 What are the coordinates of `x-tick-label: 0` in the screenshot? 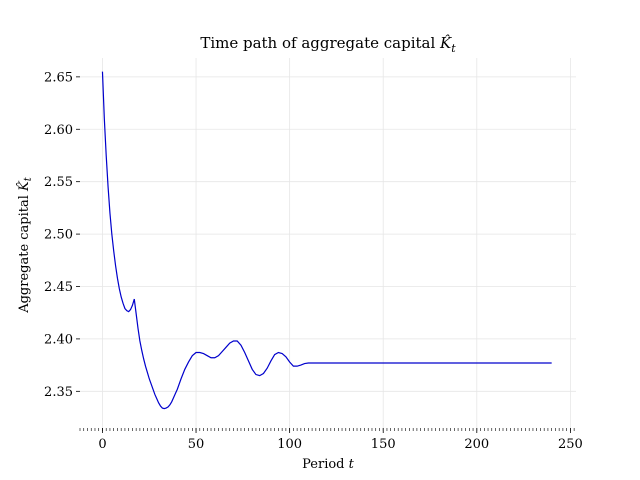 It's located at (102, 444).